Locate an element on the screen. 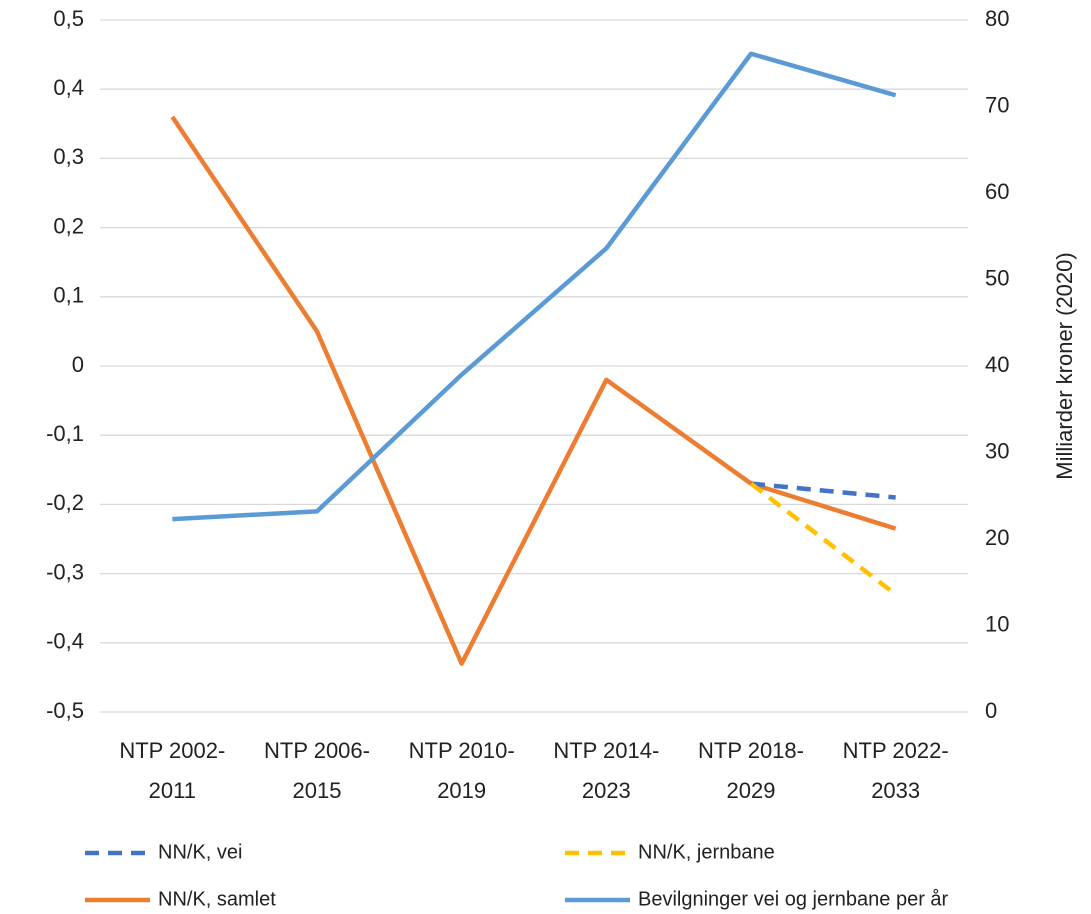  y-tick-label: -0,2 is located at coordinates (65, 502).